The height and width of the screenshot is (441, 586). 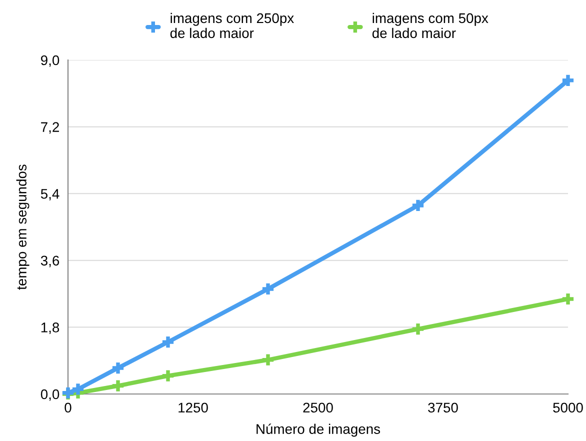 I want to click on x-tick-label: 3750, so click(x=443, y=407).